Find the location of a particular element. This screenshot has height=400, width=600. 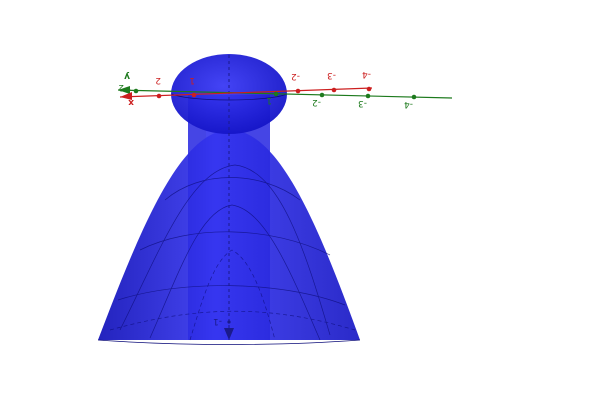

y-axis-label: y is located at coordinates (127, 76).